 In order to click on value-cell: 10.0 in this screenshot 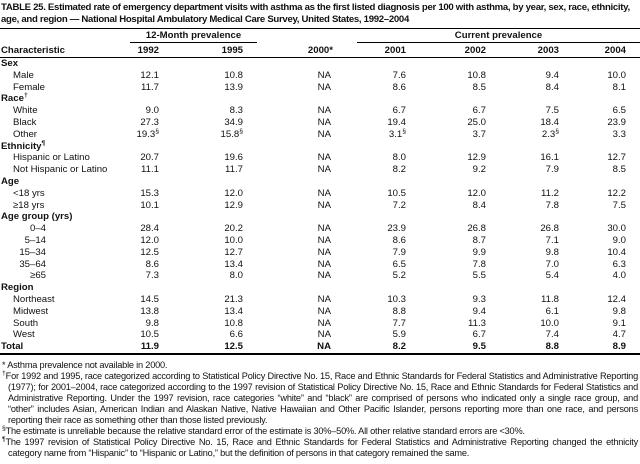, I will do `click(617, 75)`.